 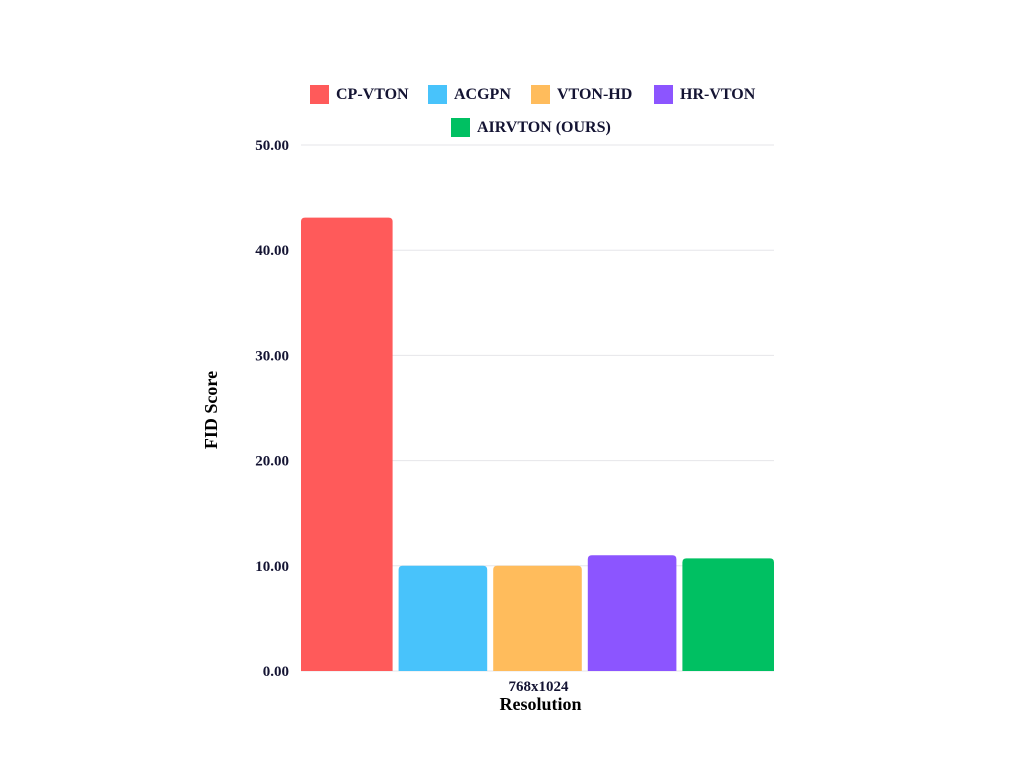 What do you see at coordinates (372, 94) in the screenshot?
I see `legend-label: CP-VTON` at bounding box center [372, 94].